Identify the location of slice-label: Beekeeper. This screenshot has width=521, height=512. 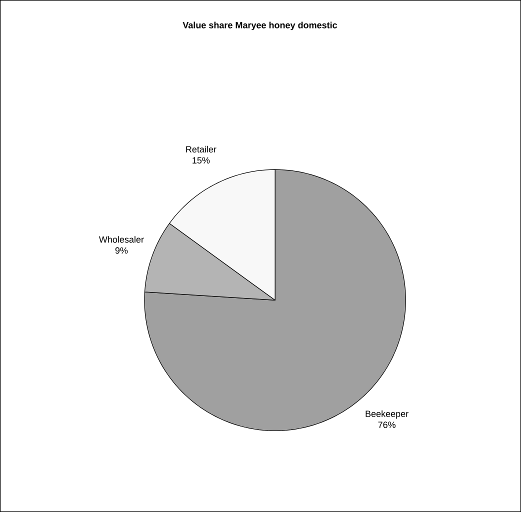
(387, 414).